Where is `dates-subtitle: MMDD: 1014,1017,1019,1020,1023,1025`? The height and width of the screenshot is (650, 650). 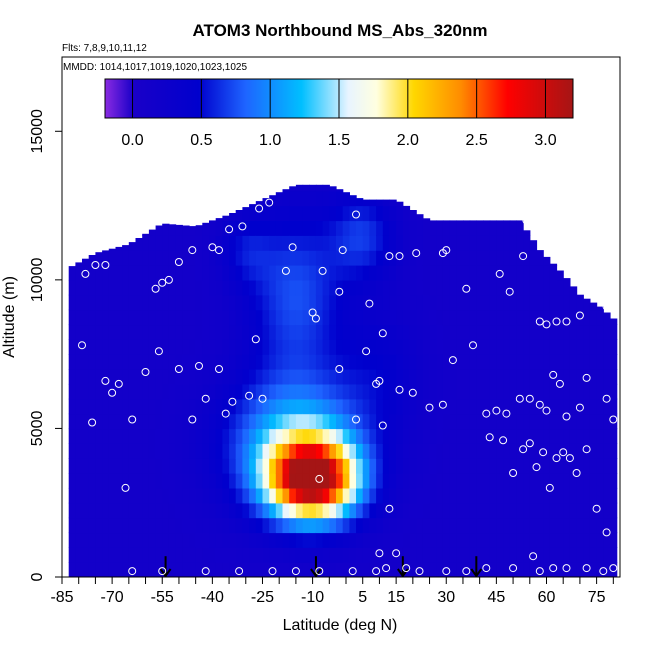 dates-subtitle: MMDD: 1014,1017,1019,1020,1023,1025 is located at coordinates (155, 67).